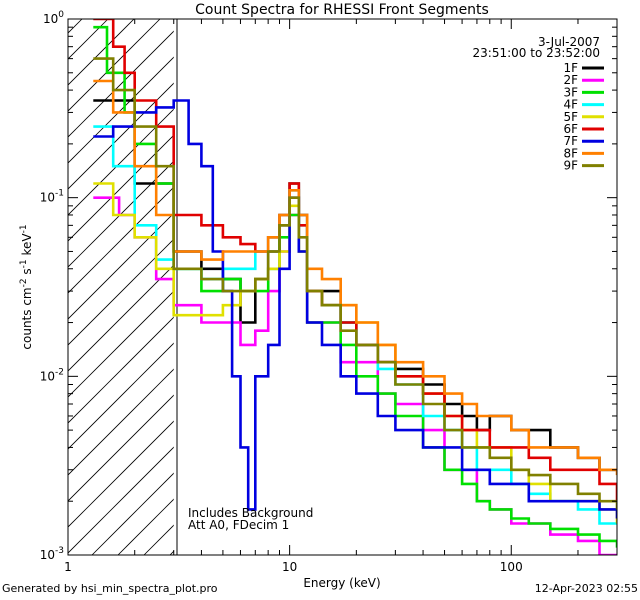 The height and width of the screenshot is (600, 640). Describe the element at coordinates (238, 525) in the screenshot. I see `annotation-attenuator: Att A0, FDecim 1` at that location.